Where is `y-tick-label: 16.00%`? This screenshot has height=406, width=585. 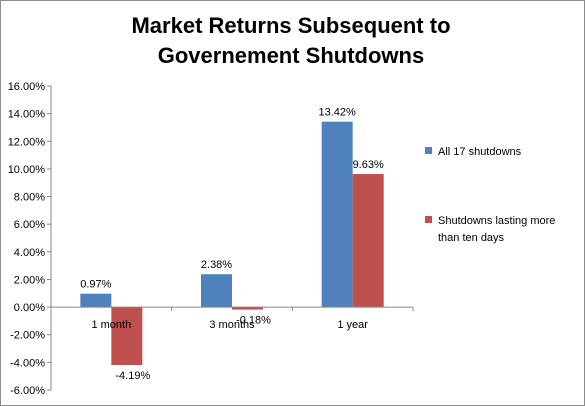
y-tick-label: 16.00% is located at coordinates (27, 87).